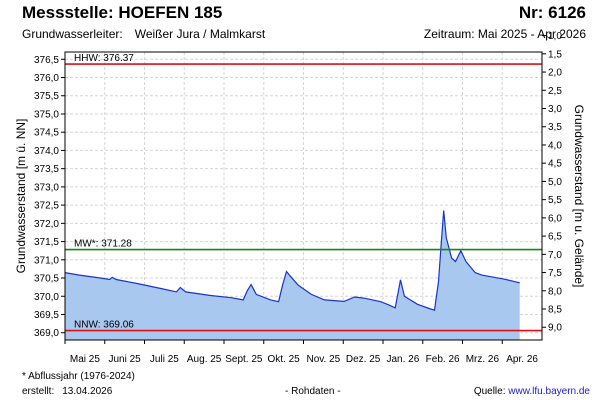 The image size is (600, 400). Describe the element at coordinates (555, 109) in the screenshot. I see `y-right-tick-label: 3,0` at that location.